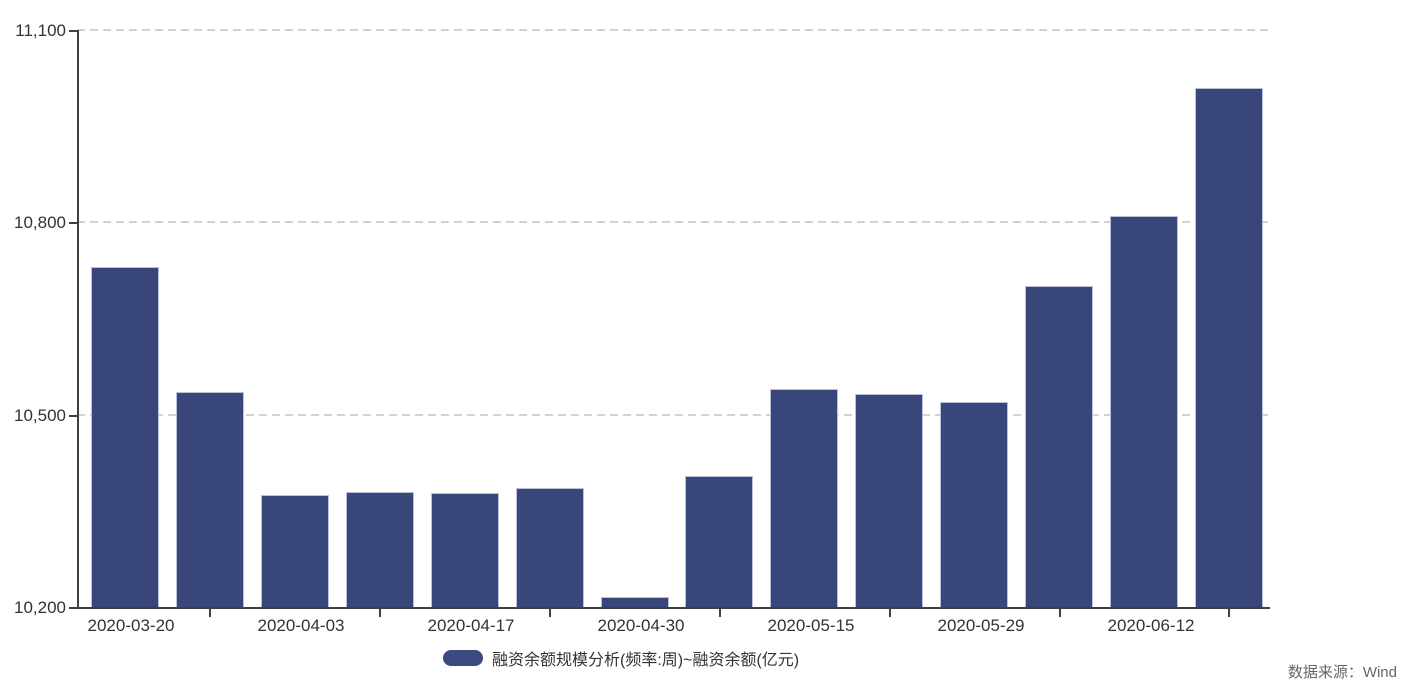  Describe the element at coordinates (981, 625) in the screenshot. I see `x-axis-label: 2020-05-29` at that location.